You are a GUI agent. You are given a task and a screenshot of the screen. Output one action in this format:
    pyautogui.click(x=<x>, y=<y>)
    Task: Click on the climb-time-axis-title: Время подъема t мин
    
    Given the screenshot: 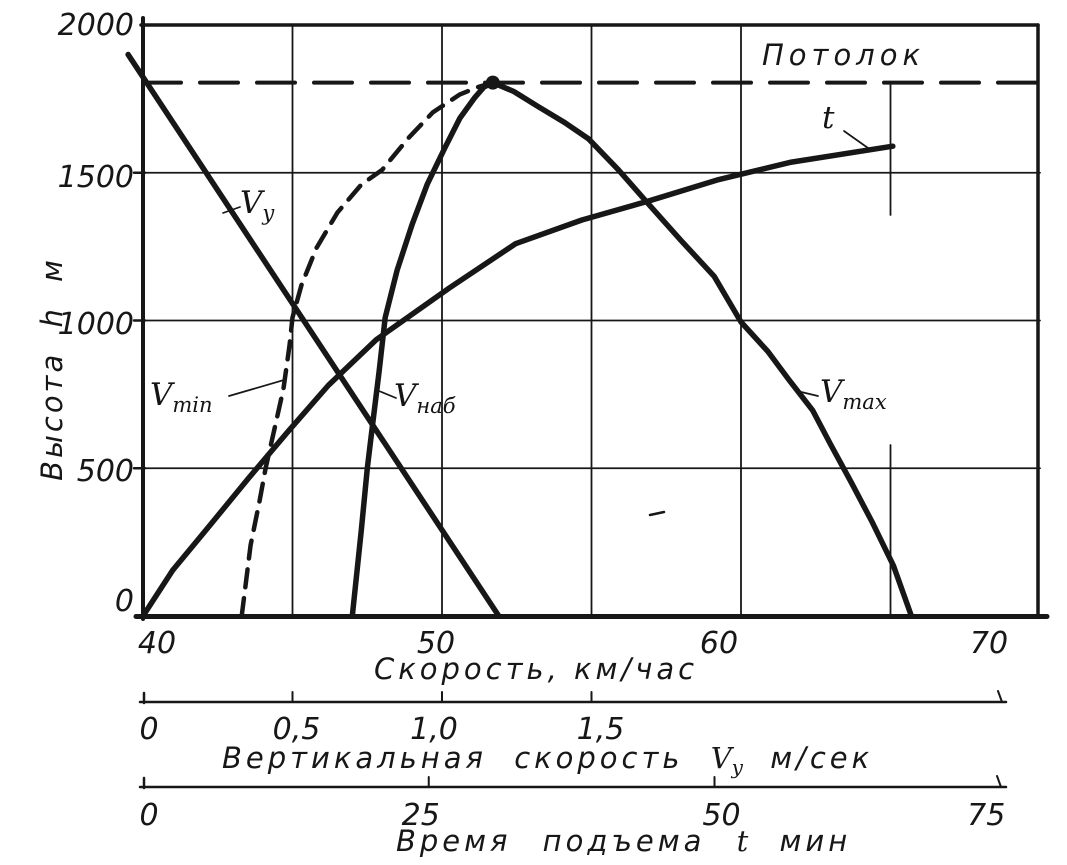 What is the action you would take?
    pyautogui.click(x=623, y=841)
    